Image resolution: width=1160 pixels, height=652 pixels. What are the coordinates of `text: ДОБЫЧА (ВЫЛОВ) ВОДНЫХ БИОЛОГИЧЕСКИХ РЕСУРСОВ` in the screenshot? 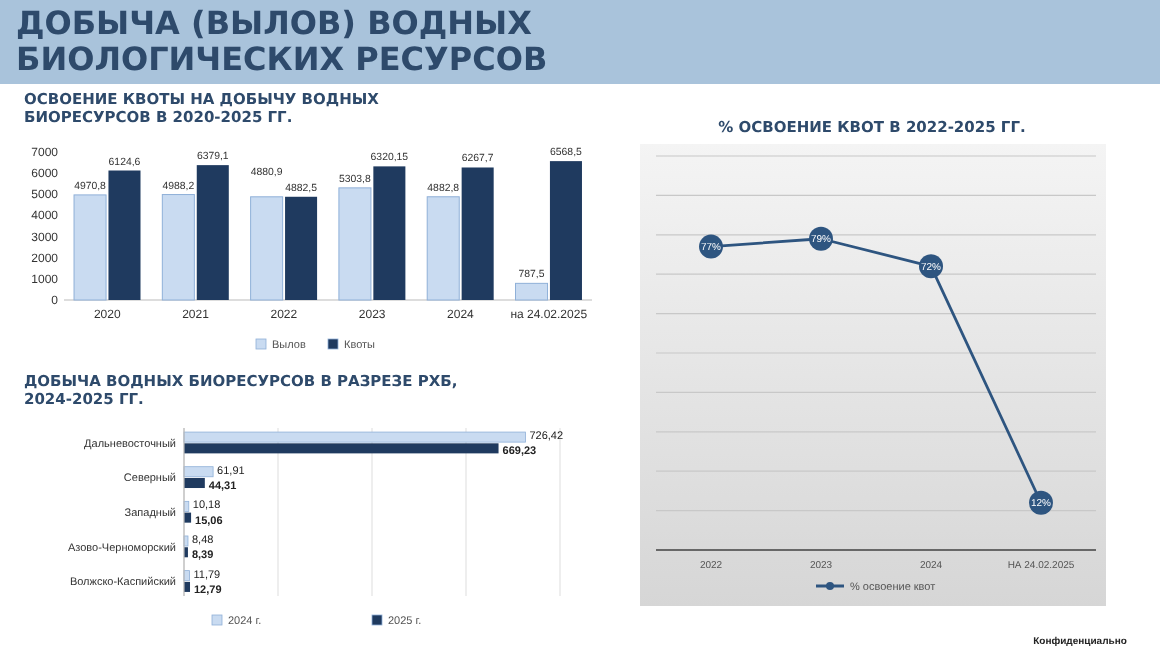 It's located at (282, 41).